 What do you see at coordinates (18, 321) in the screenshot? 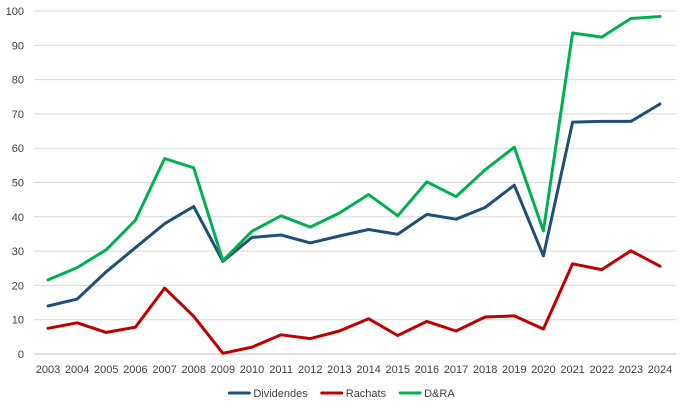
I see `y-tick-label: 10` at bounding box center [18, 321].